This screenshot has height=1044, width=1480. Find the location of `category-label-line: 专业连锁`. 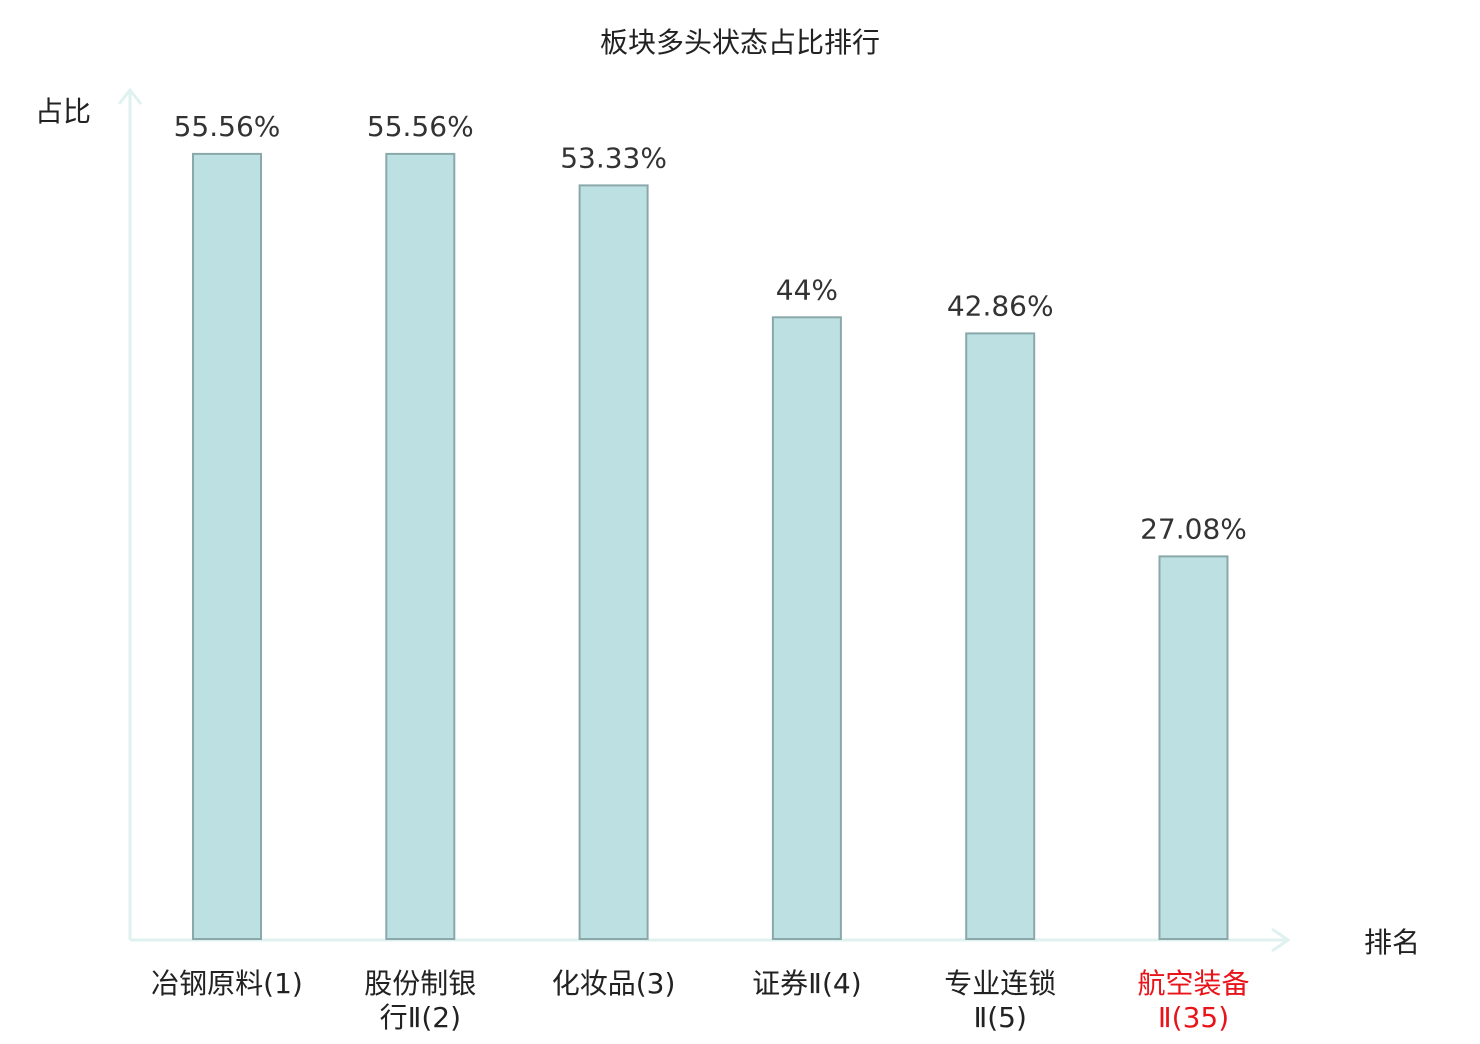

category-label-line: 专业连锁 is located at coordinates (1000, 983).